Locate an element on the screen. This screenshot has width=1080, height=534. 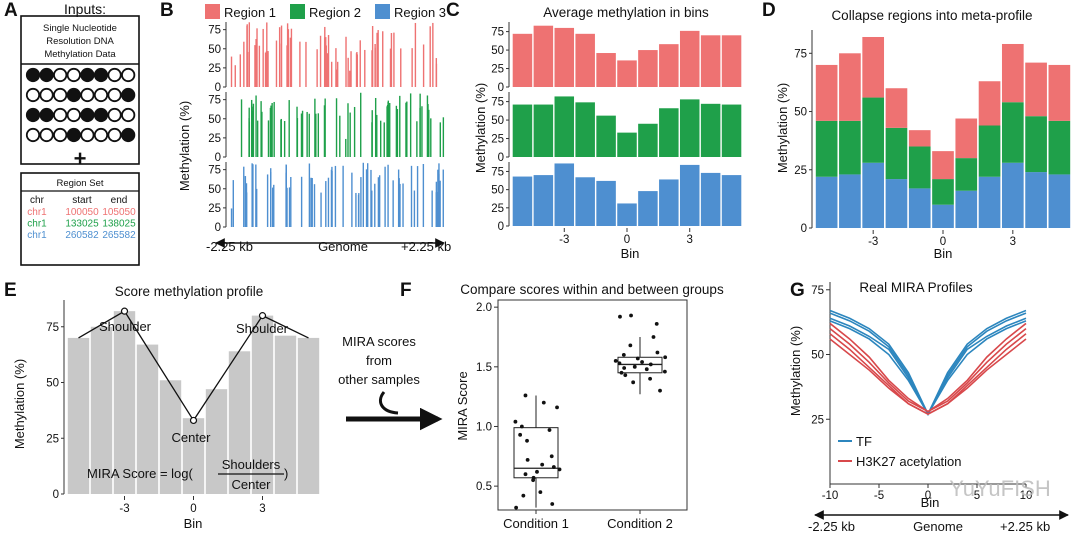
shoulder-left-label: Shoulder is located at coordinates (125, 326).